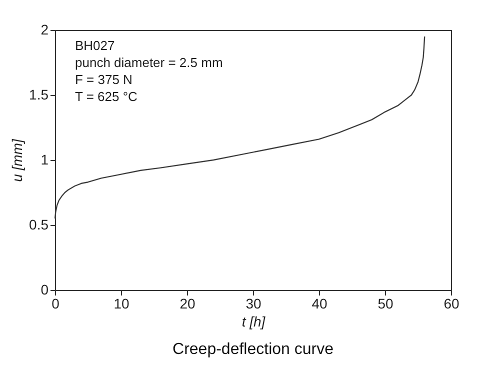 The width and height of the screenshot is (501, 373). What do you see at coordinates (44, 160) in the screenshot?
I see `y-tick-label: 1` at bounding box center [44, 160].